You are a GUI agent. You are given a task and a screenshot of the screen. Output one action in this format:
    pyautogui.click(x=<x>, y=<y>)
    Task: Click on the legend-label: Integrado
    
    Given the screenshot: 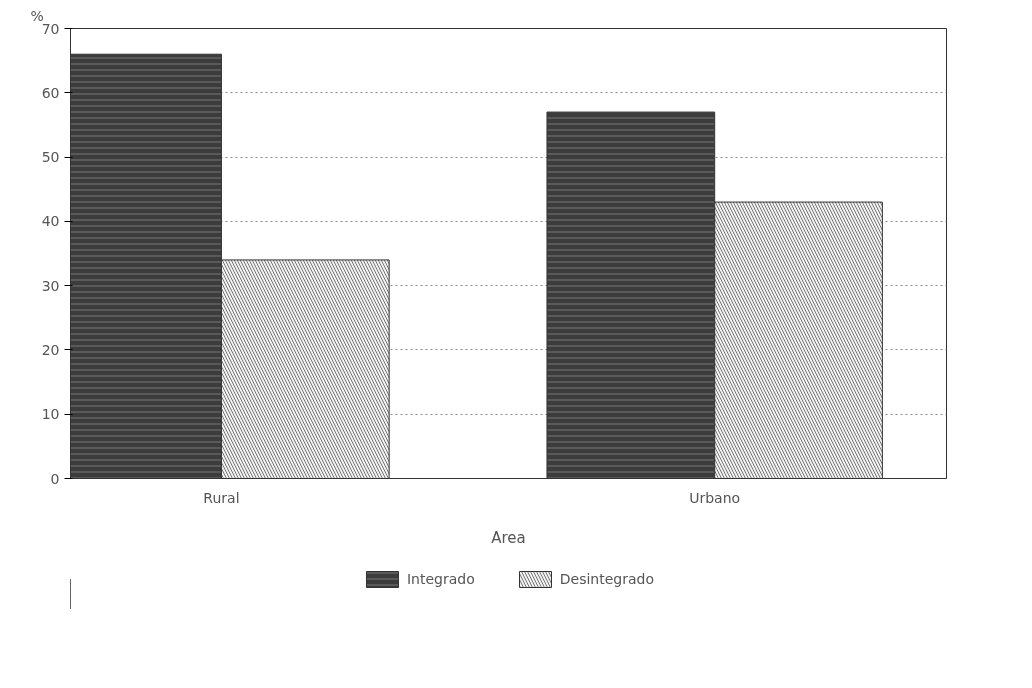 What is the action you would take?
    pyautogui.click(x=440, y=579)
    